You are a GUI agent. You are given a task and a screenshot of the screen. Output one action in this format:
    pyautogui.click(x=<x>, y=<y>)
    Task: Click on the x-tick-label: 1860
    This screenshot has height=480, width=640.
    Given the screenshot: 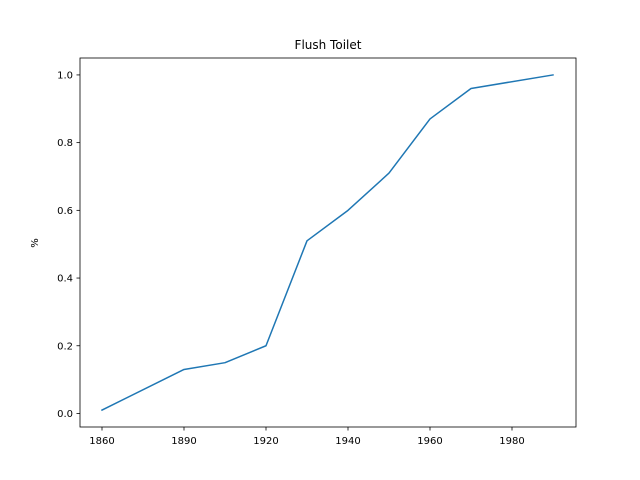 What is the action you would take?
    pyautogui.click(x=101, y=441)
    